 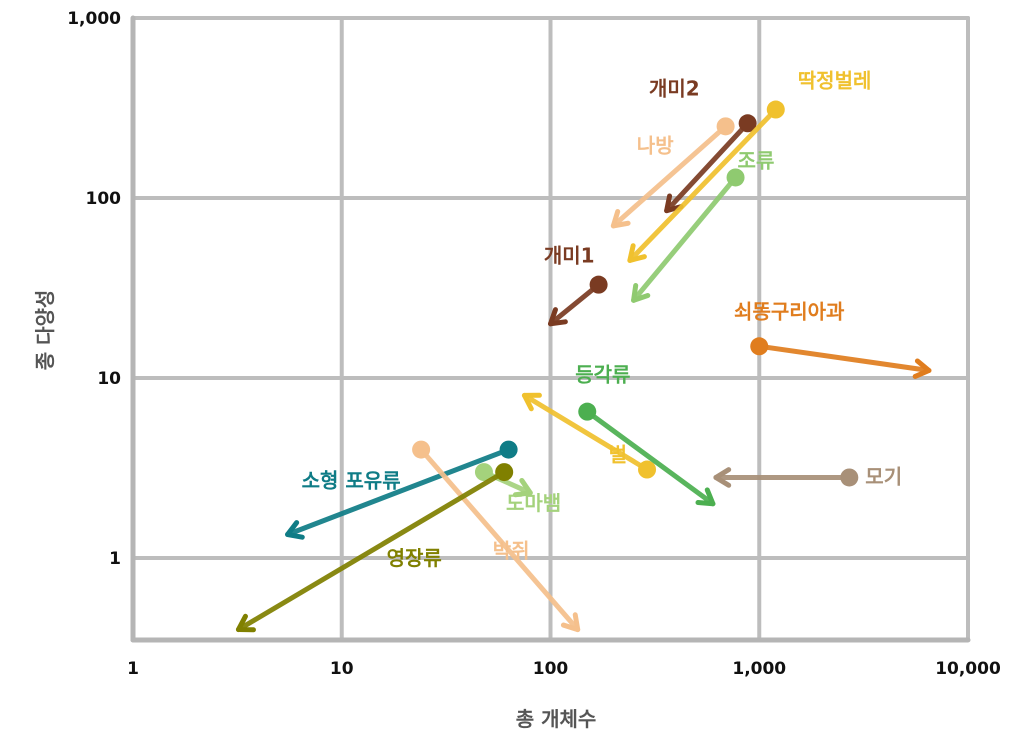 What do you see at coordinates (835, 81) in the screenshot?
I see `series-label: 딱정벌레` at bounding box center [835, 81].